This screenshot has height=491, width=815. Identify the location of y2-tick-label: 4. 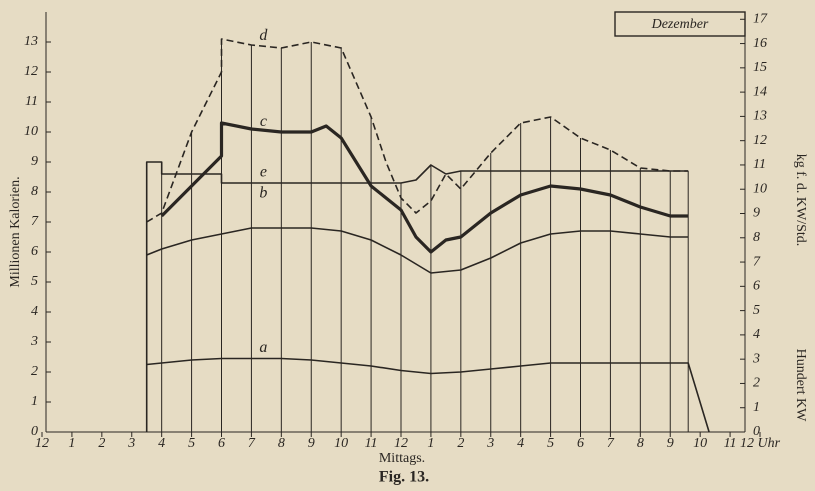
(756, 334).